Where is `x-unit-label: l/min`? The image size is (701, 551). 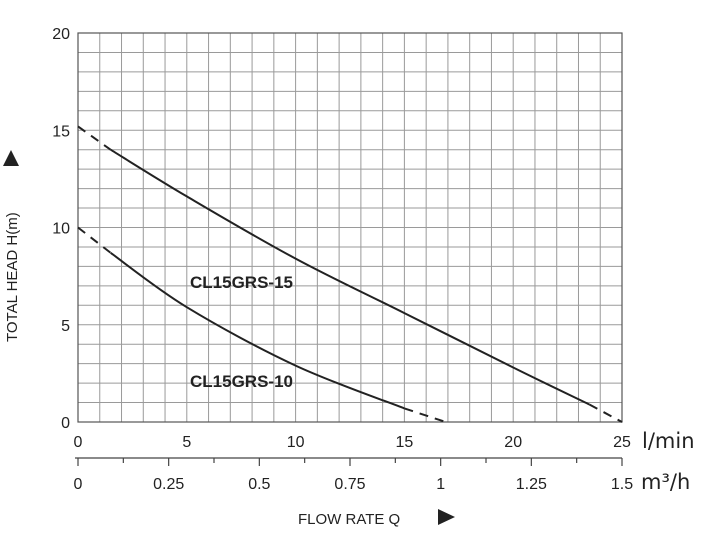 x-unit-label: l/min is located at coordinates (668, 441).